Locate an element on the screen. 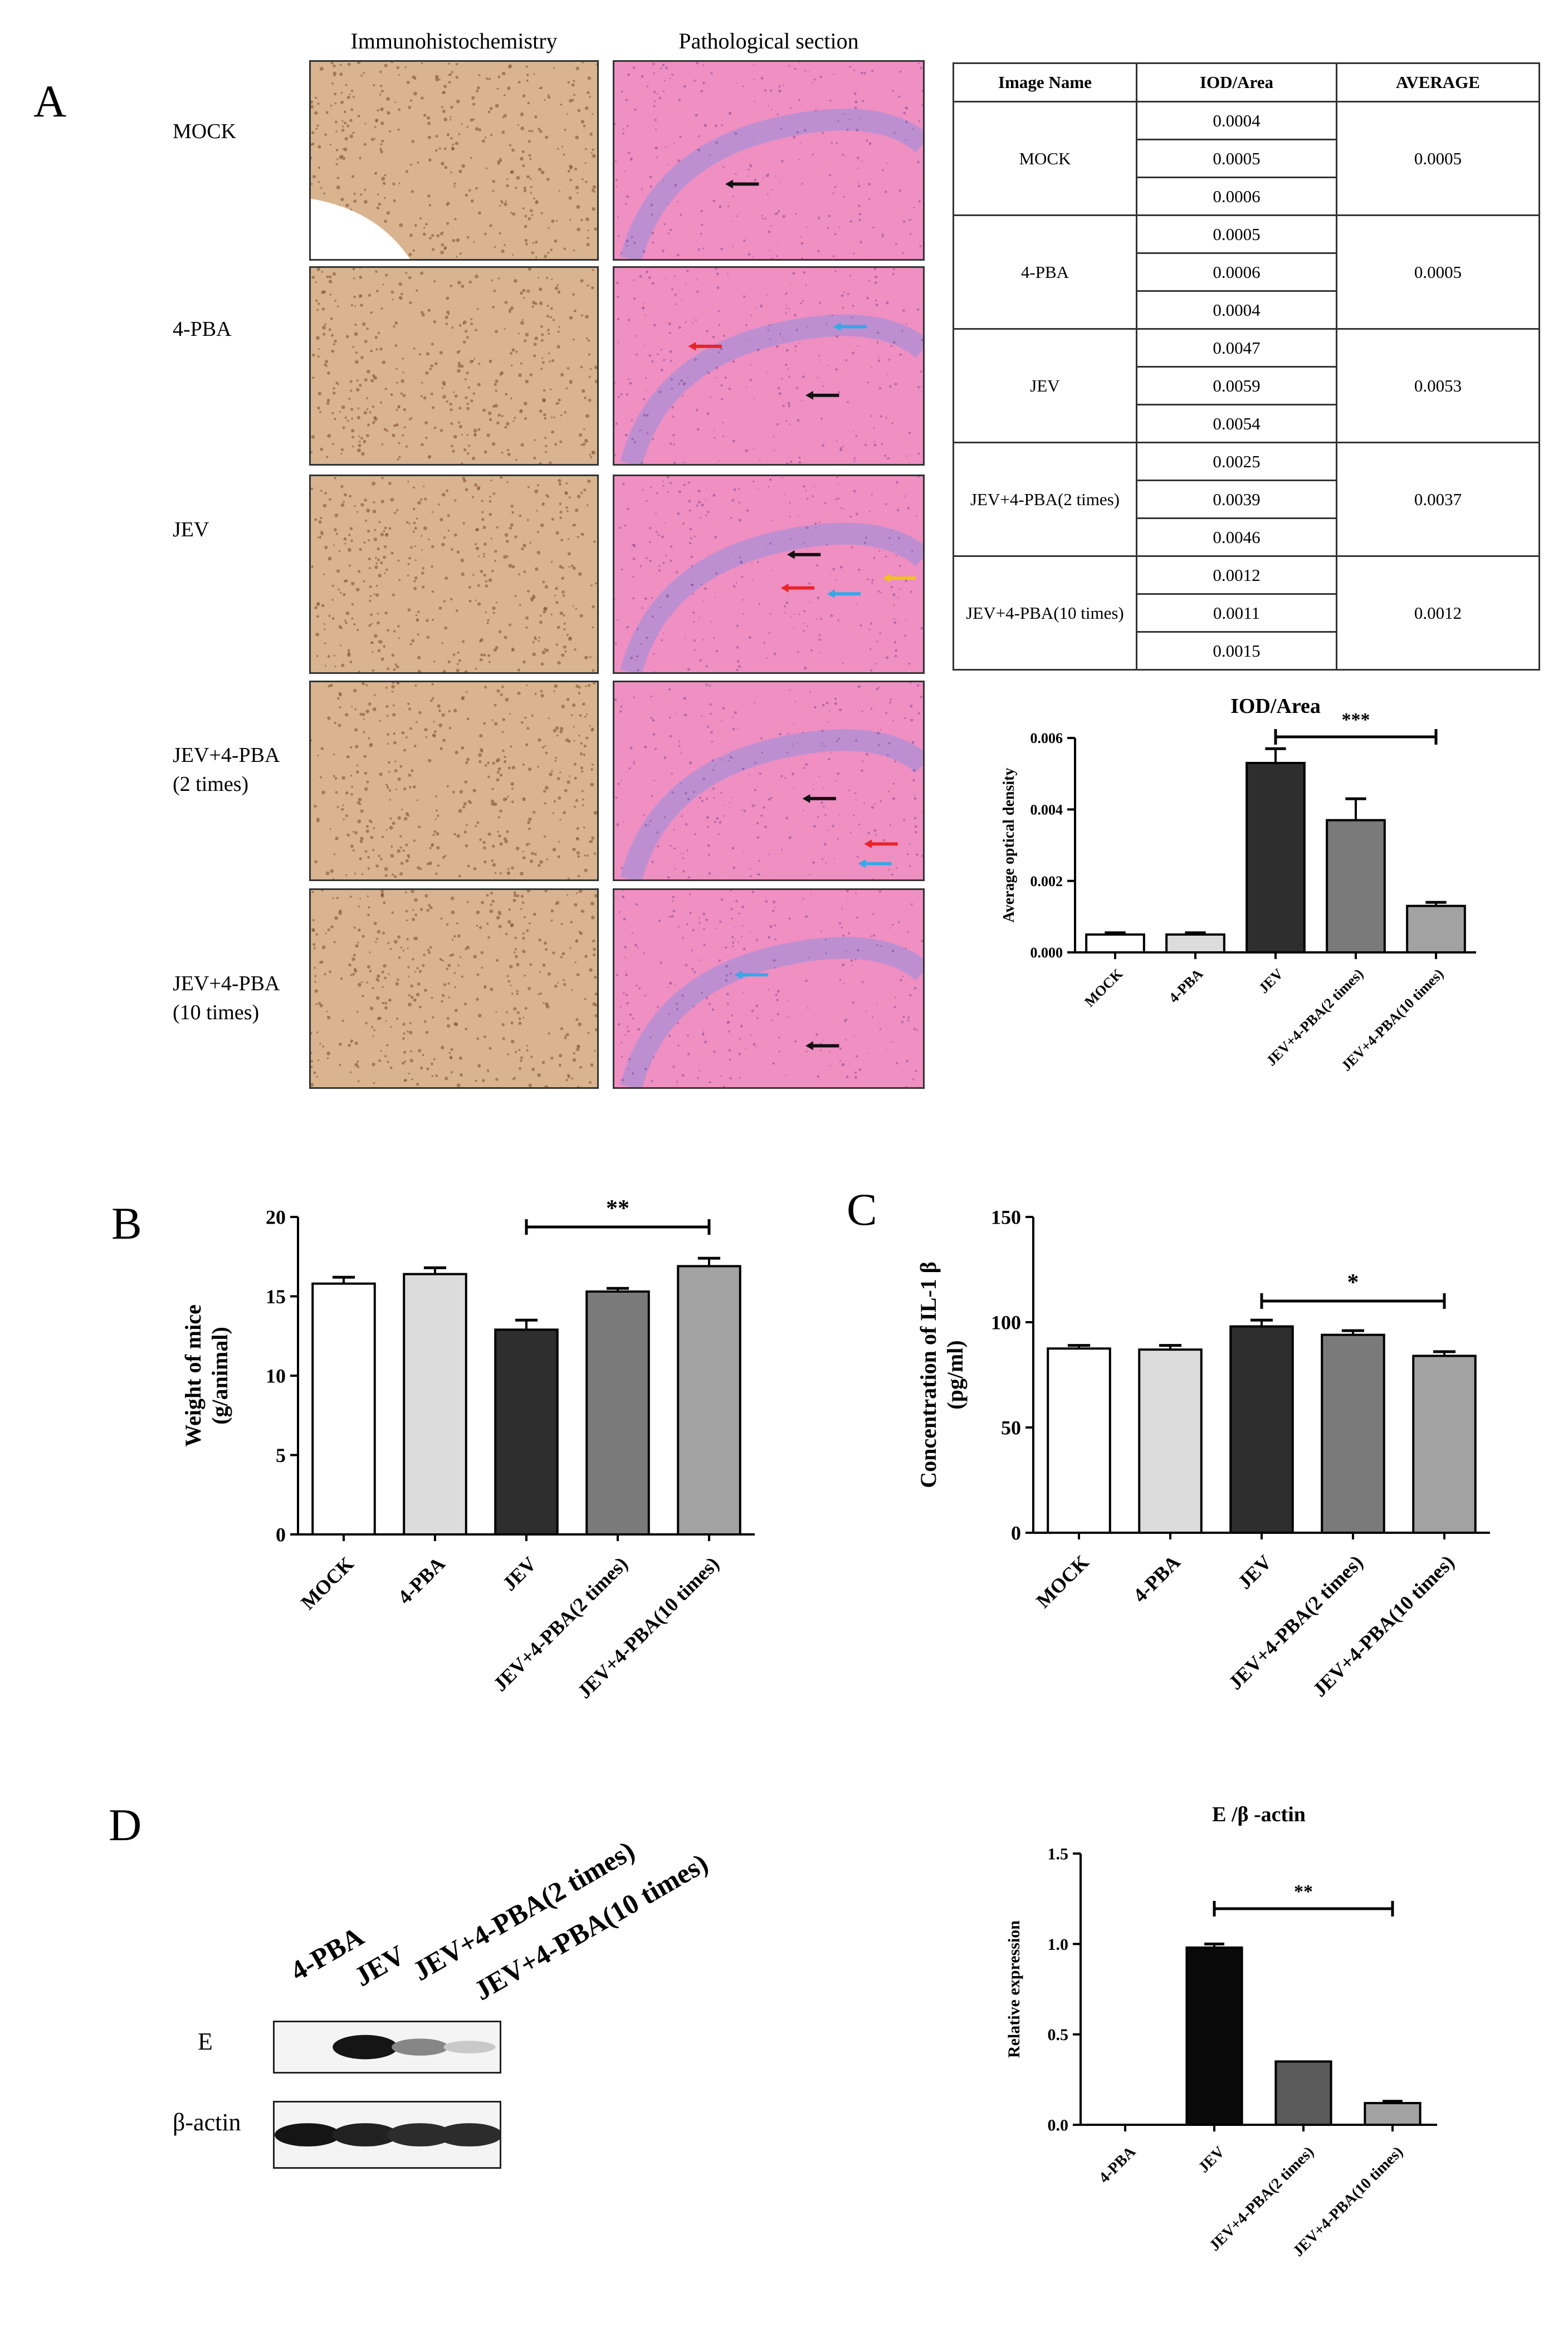 The height and width of the screenshot is (2342, 1568). y-tick-label: 20 is located at coordinates (276, 1217).